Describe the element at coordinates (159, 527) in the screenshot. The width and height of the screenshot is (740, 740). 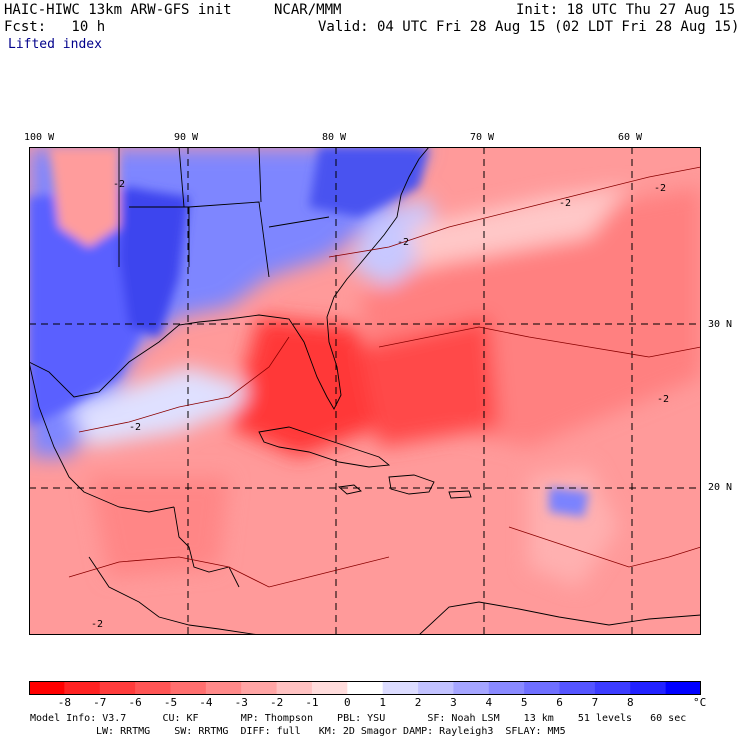
I see `warm-zone-southwest` at that location.